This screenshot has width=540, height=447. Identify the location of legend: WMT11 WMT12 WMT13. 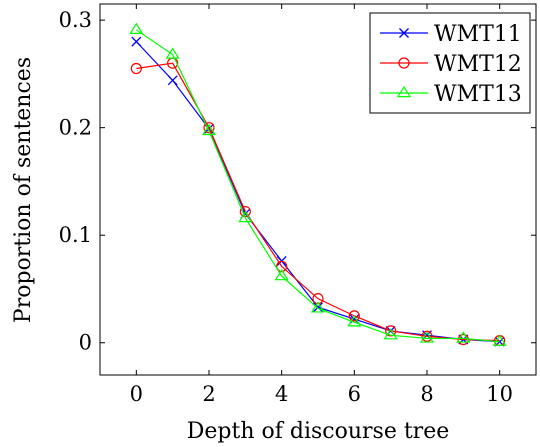
(450, 63).